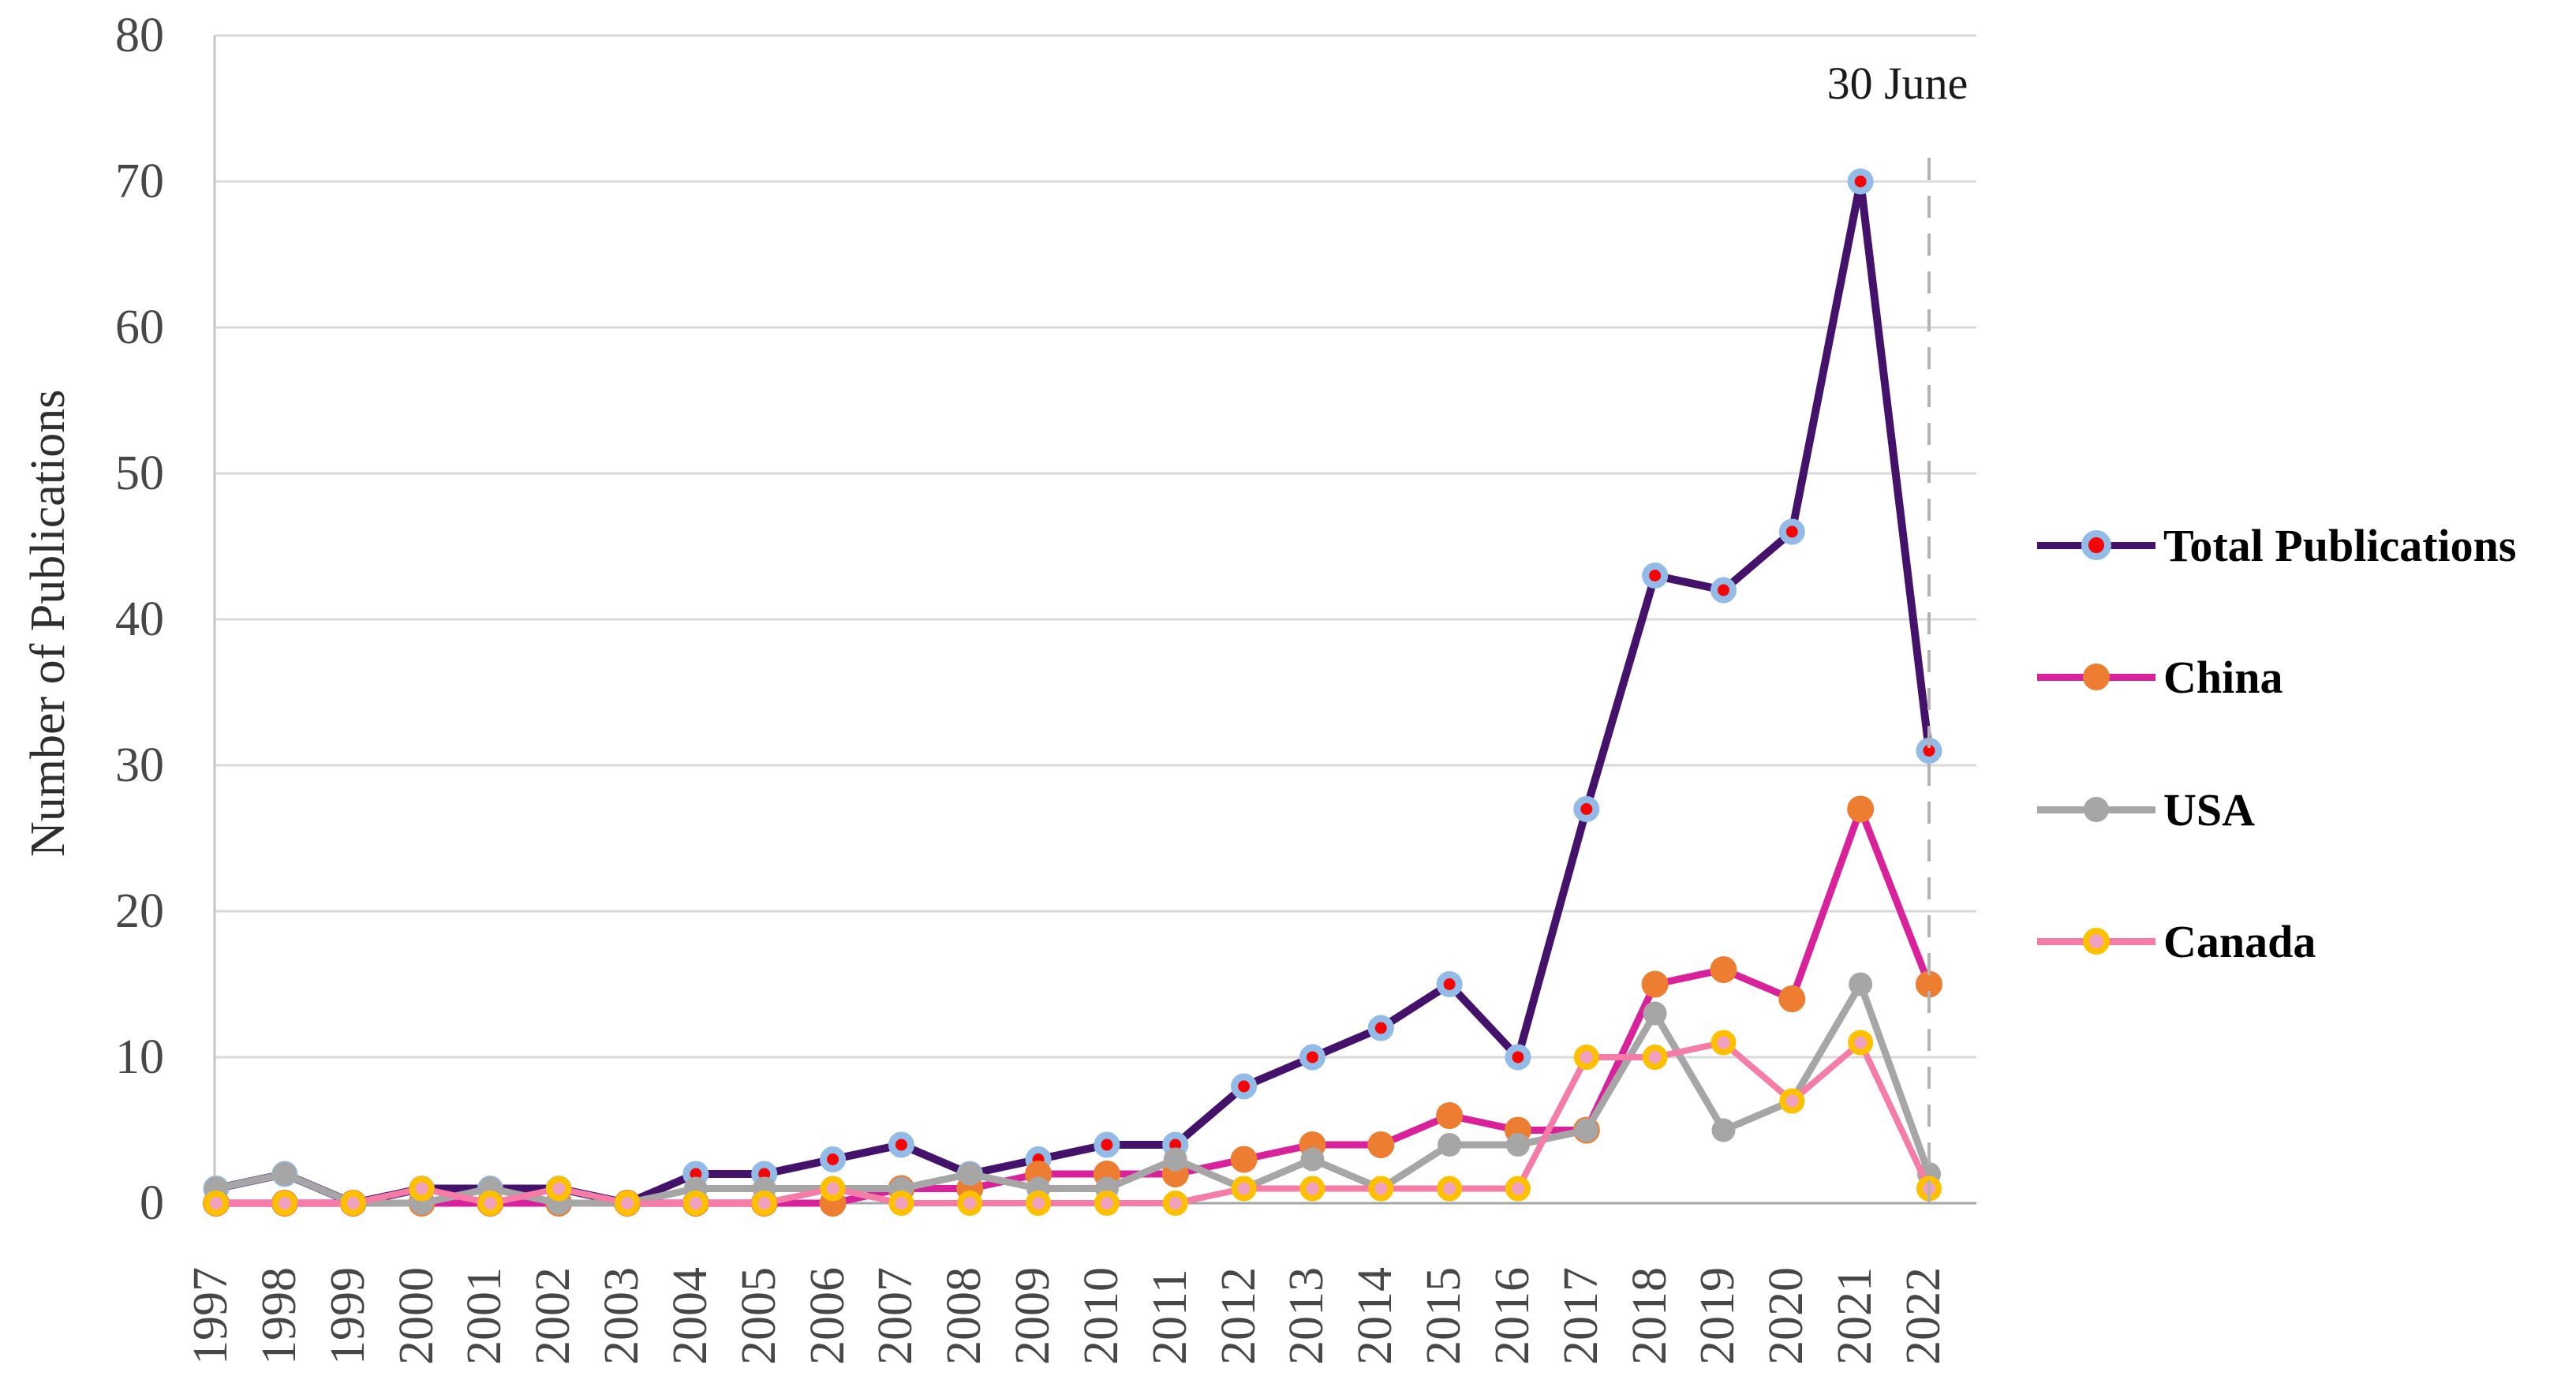  Describe the element at coordinates (1101, 1316) in the screenshot. I see `x-tick-label-2010: 2010` at that location.